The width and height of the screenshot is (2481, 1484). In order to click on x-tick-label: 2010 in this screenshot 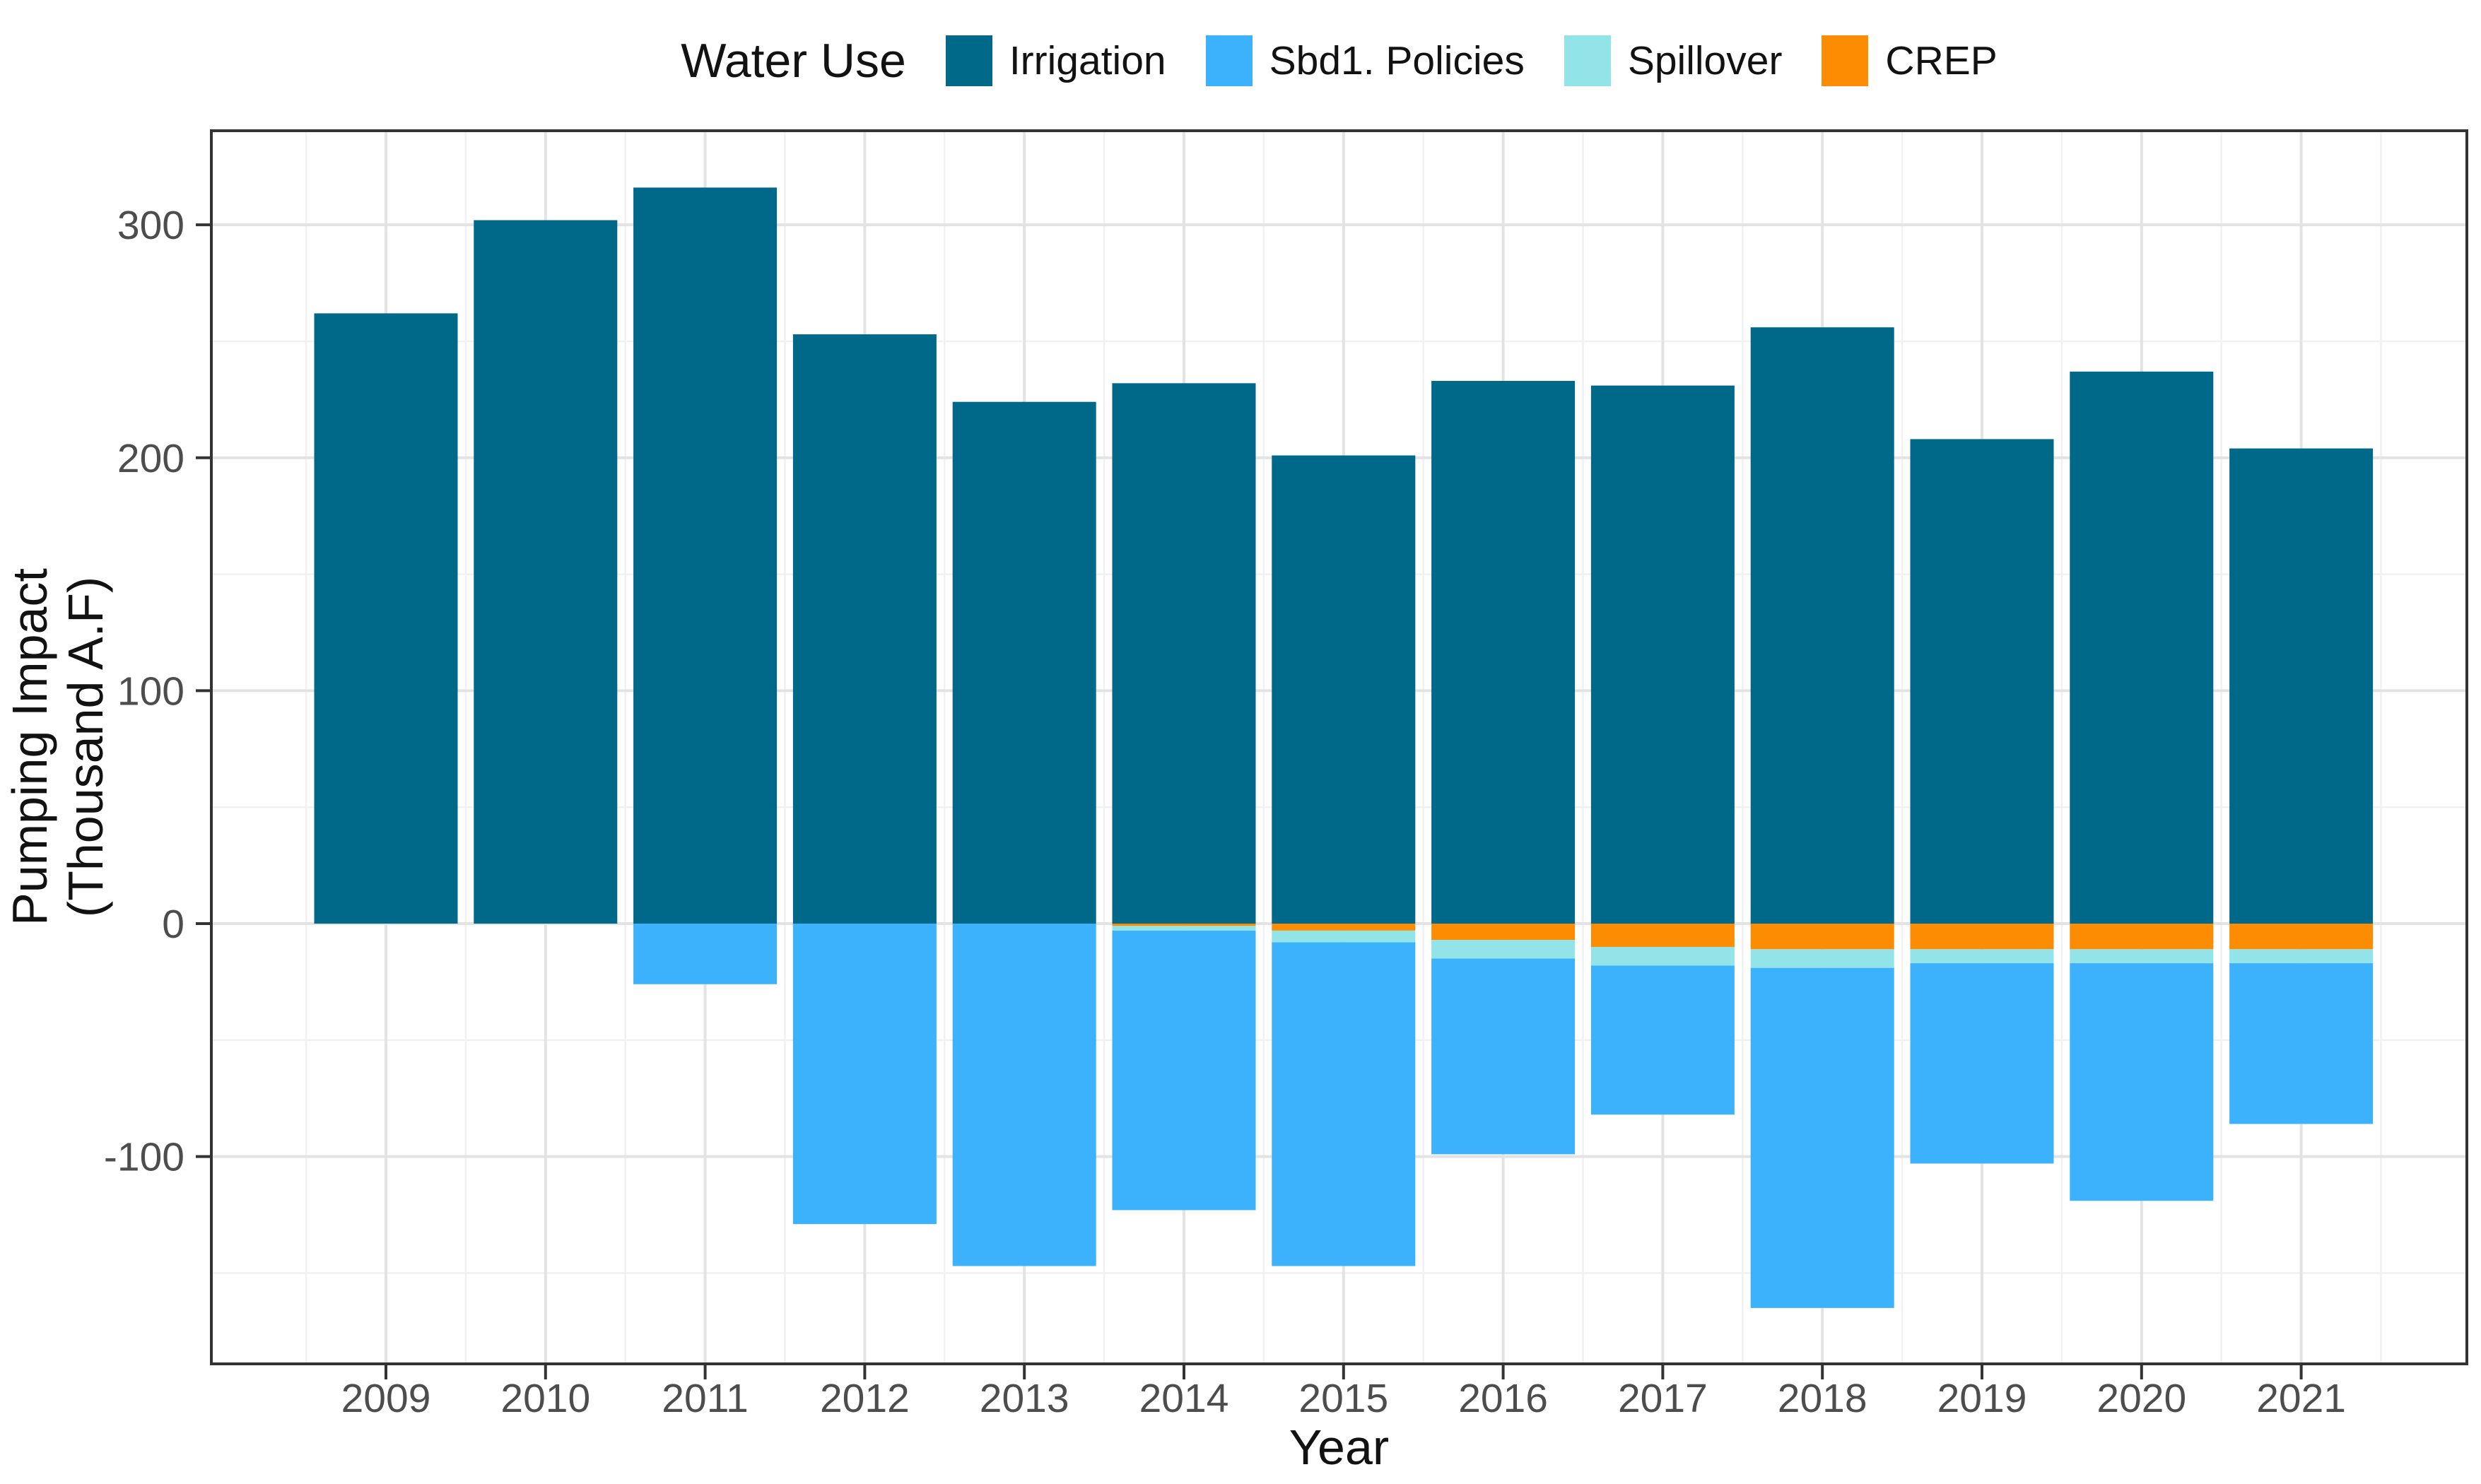, I will do `click(545, 1398)`.